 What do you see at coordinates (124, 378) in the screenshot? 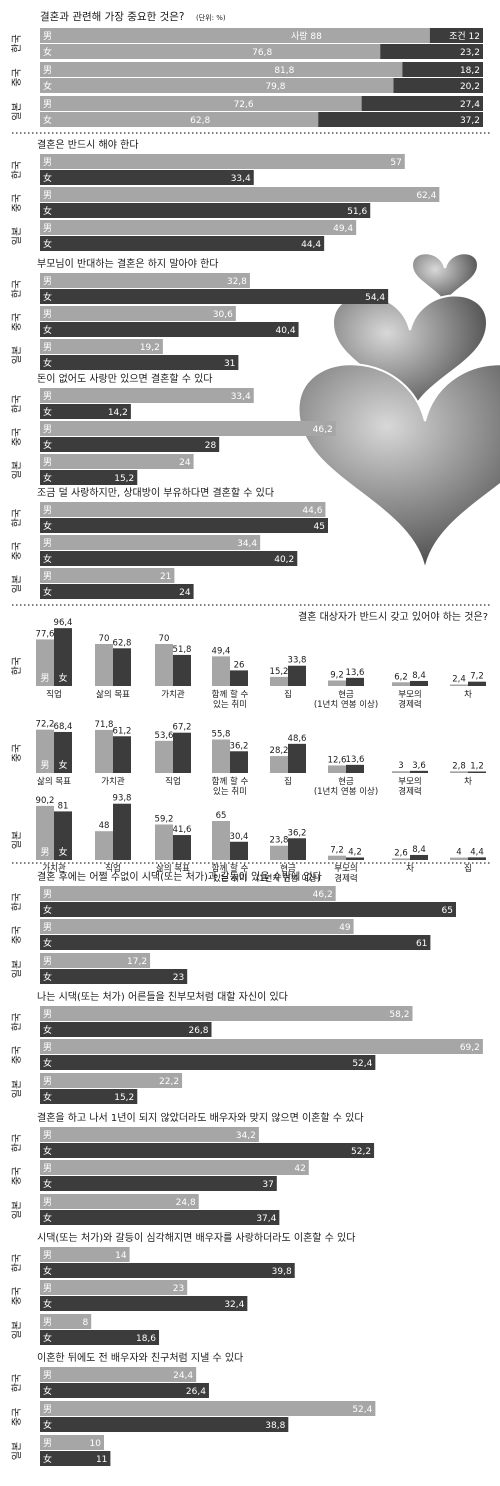
I see `question-title: 돈이 없어도 사랑만 있으면 결혼할 수 있다` at bounding box center [124, 378].